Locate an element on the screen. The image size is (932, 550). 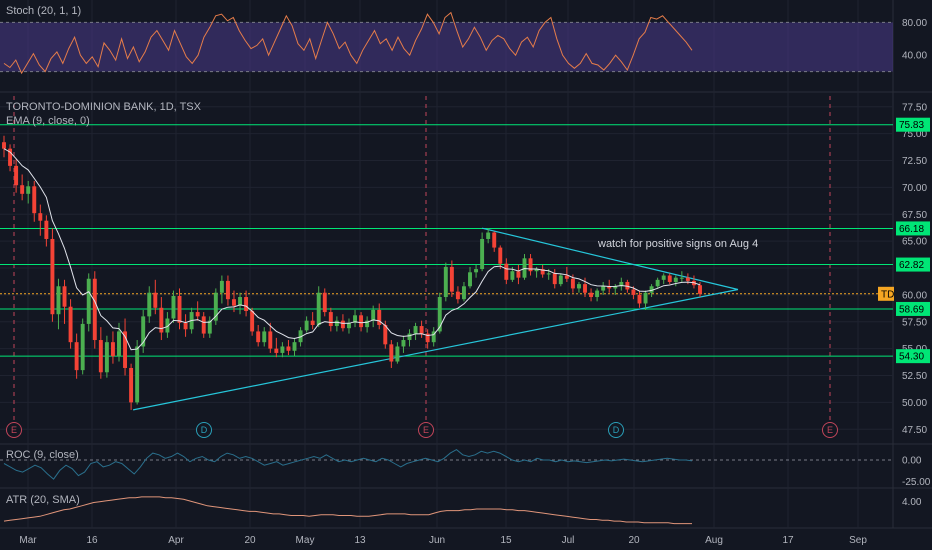
price-axis-tick: 50.00 is located at coordinates (914, 403).